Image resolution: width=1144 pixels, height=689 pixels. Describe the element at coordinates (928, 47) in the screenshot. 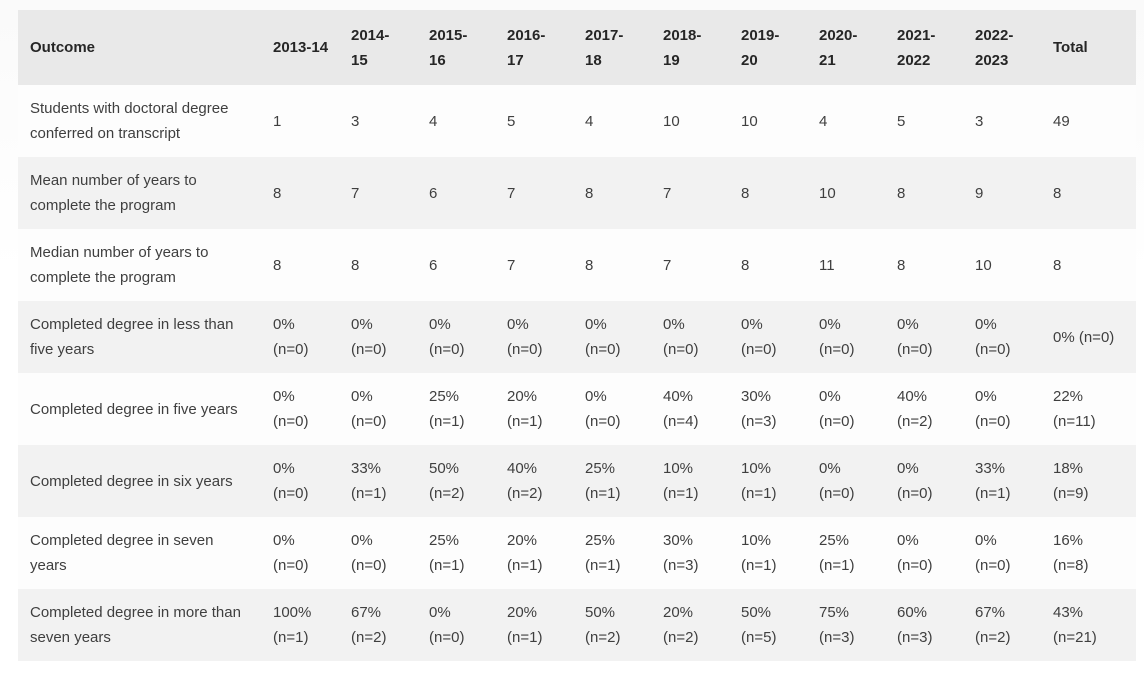

I see `year-column-header: 2021- 2022` at that location.